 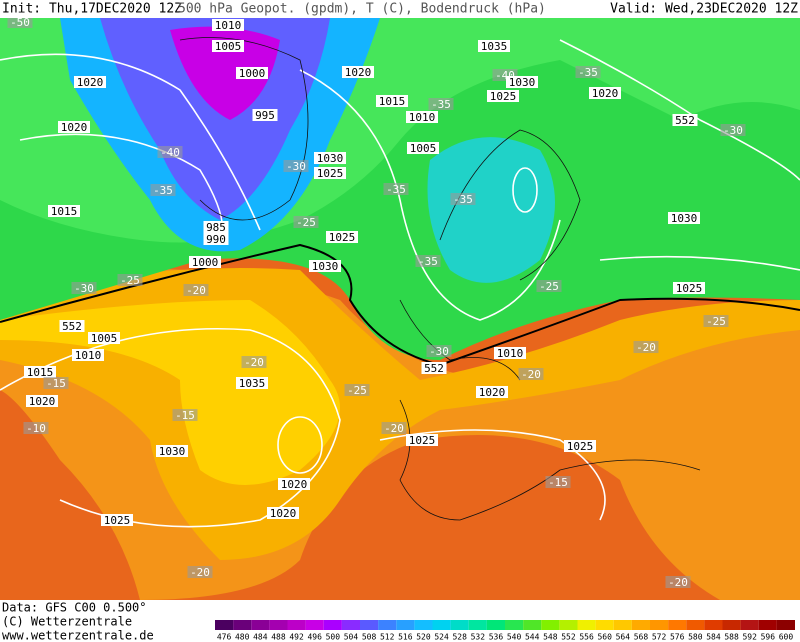 I want to click on scale-label: 536, so click(x=496, y=637).